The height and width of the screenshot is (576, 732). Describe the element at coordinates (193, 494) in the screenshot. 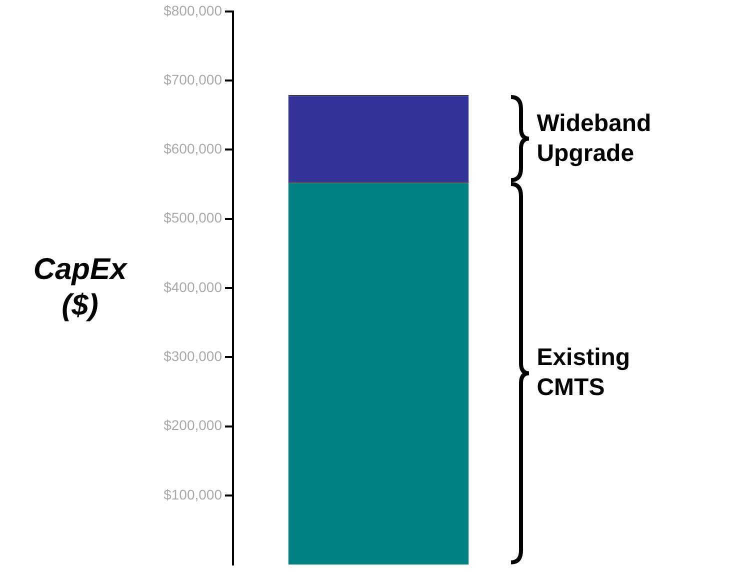

I see `y-tick-label: $100,000` at that location.